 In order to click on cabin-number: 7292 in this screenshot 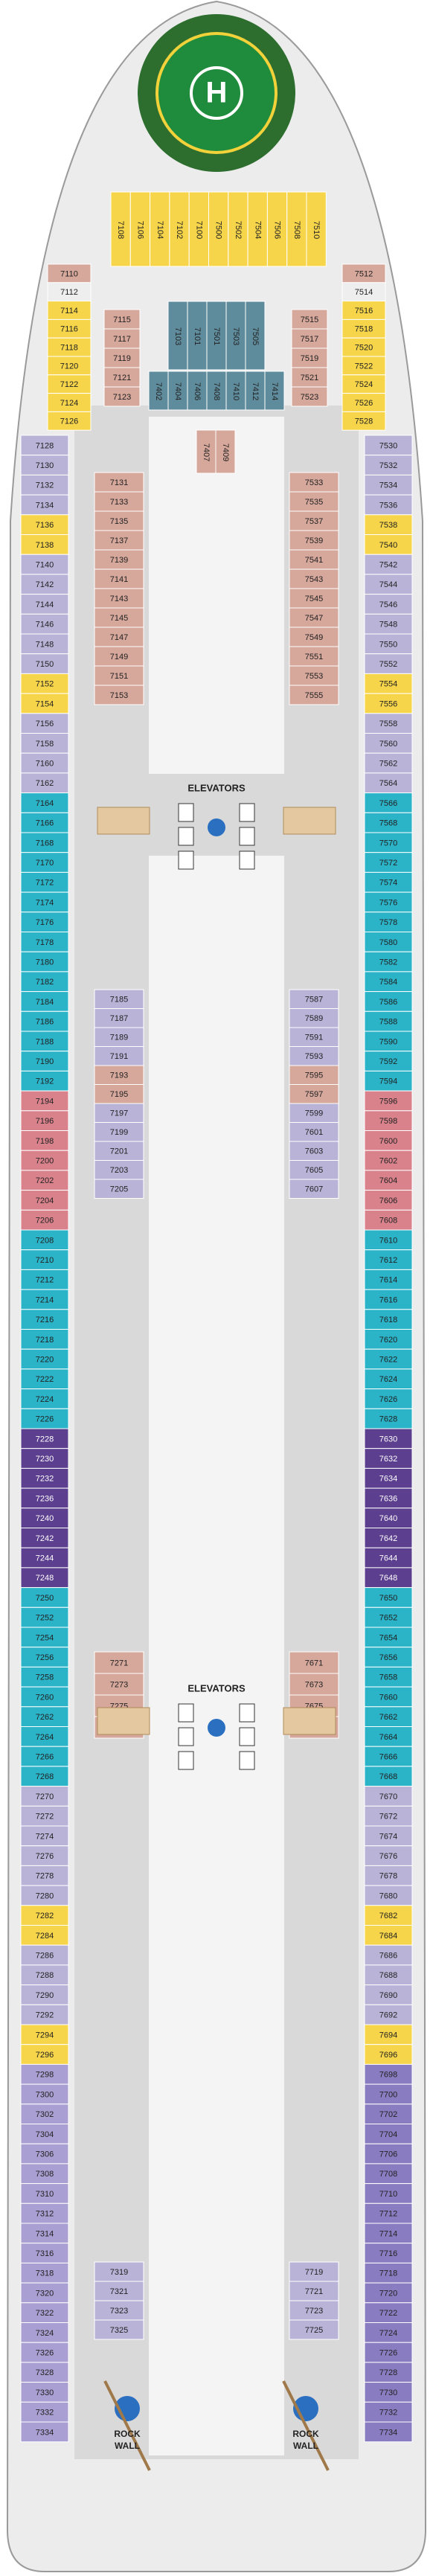, I will do `click(45, 2015)`.